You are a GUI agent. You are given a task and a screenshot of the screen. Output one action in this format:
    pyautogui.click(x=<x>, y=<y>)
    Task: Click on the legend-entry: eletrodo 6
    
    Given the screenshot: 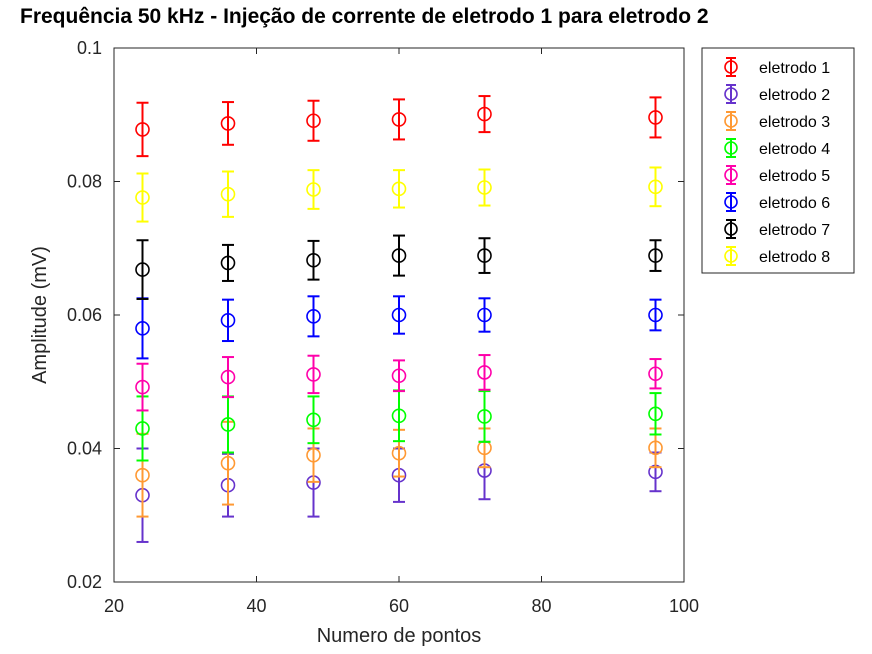 What is the action you would take?
    pyautogui.click(x=777, y=202)
    